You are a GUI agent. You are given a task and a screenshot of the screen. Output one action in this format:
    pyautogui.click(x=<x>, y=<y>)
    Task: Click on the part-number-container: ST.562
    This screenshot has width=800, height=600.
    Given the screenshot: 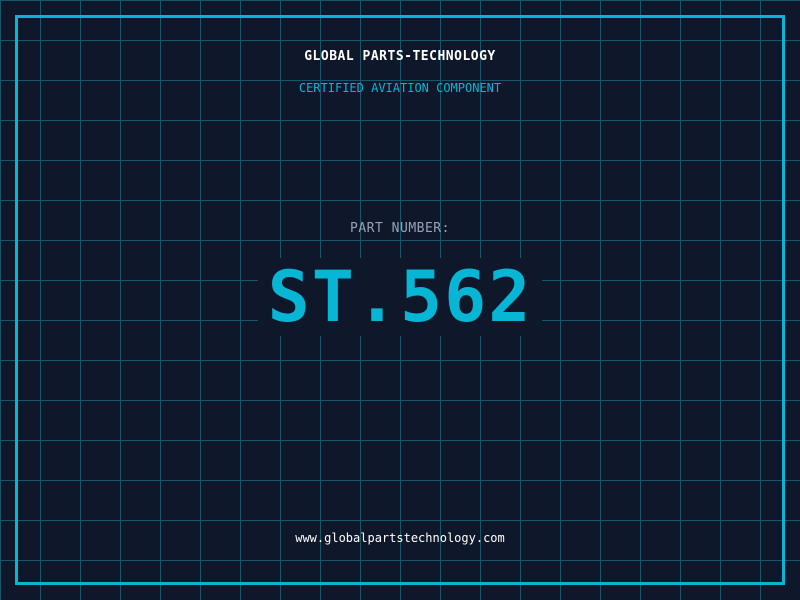 What is the action you would take?
    pyautogui.click(x=400, y=297)
    